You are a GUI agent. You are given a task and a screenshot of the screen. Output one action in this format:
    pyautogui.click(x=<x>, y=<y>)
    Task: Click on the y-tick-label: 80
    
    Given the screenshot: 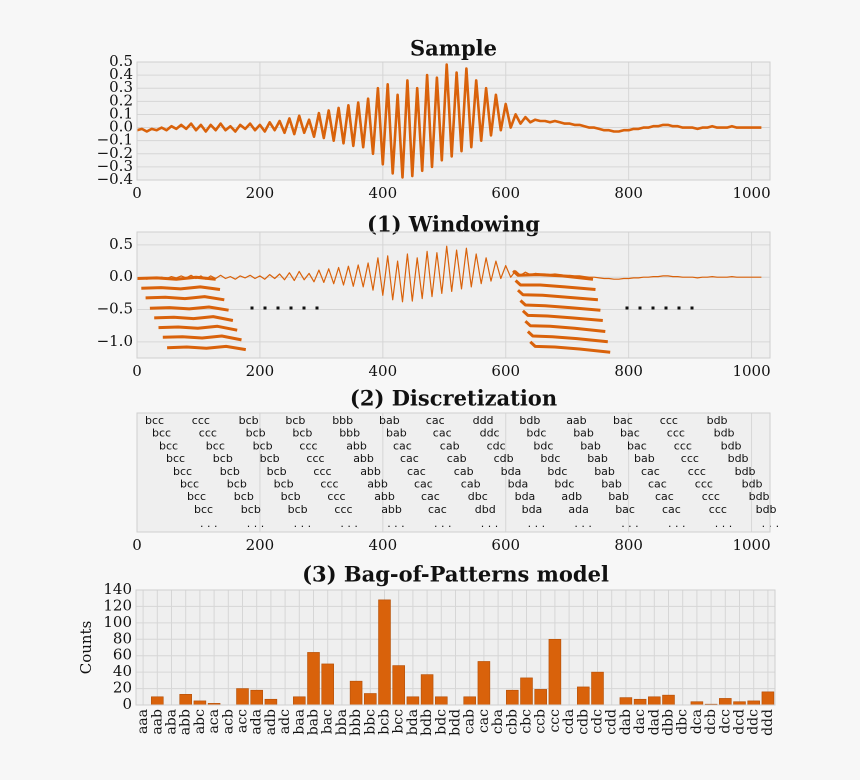 What is the action you would take?
    pyautogui.click(x=122, y=638)
    